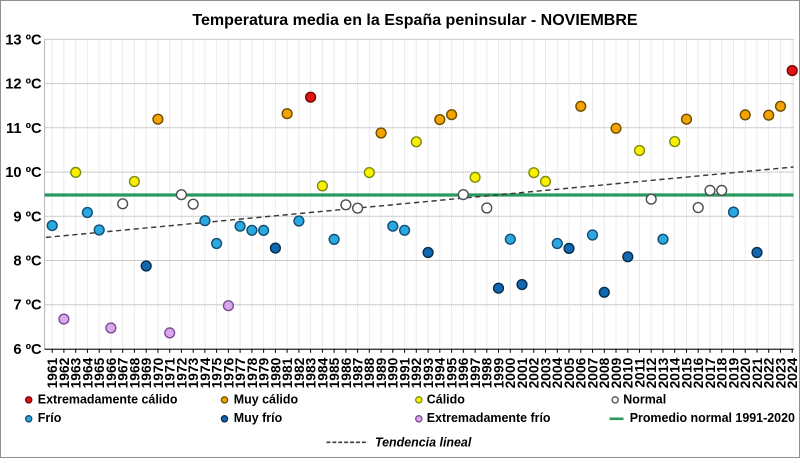 The image size is (800, 463). I want to click on svg-text: 1999, so click(498, 372).